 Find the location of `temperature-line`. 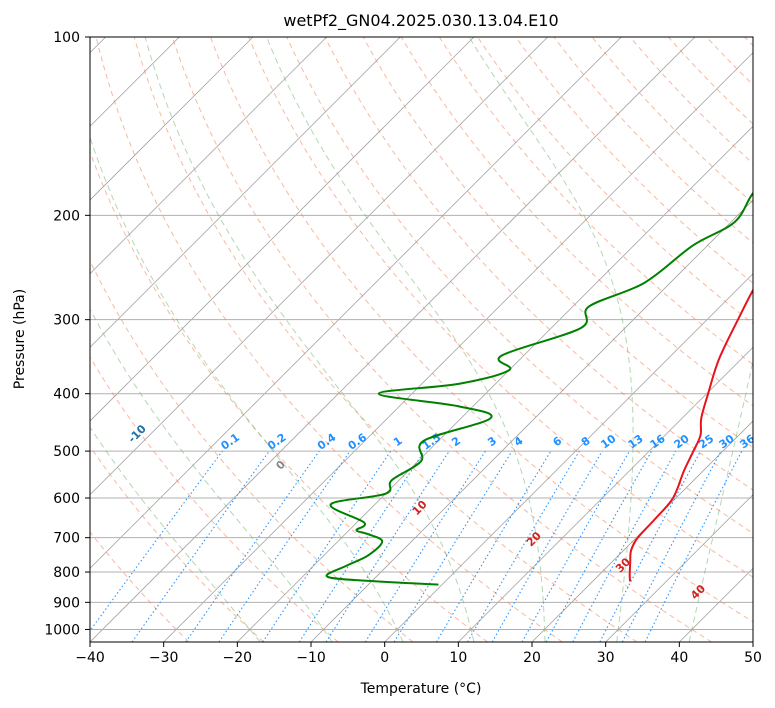

temperature-line is located at coordinates (690, 435).